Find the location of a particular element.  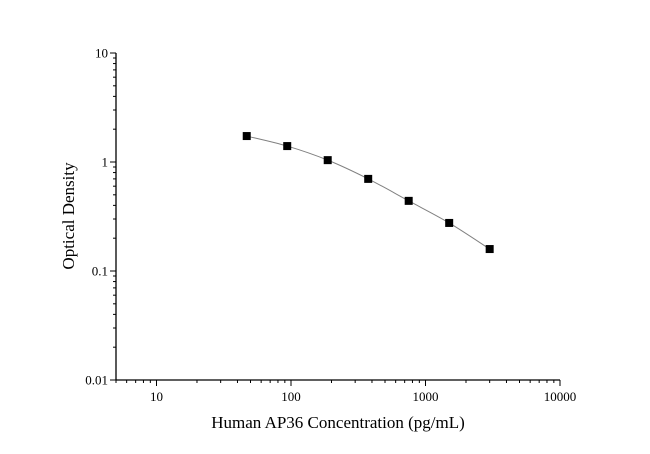

x-tick-label: 10000 is located at coordinates (560, 396).